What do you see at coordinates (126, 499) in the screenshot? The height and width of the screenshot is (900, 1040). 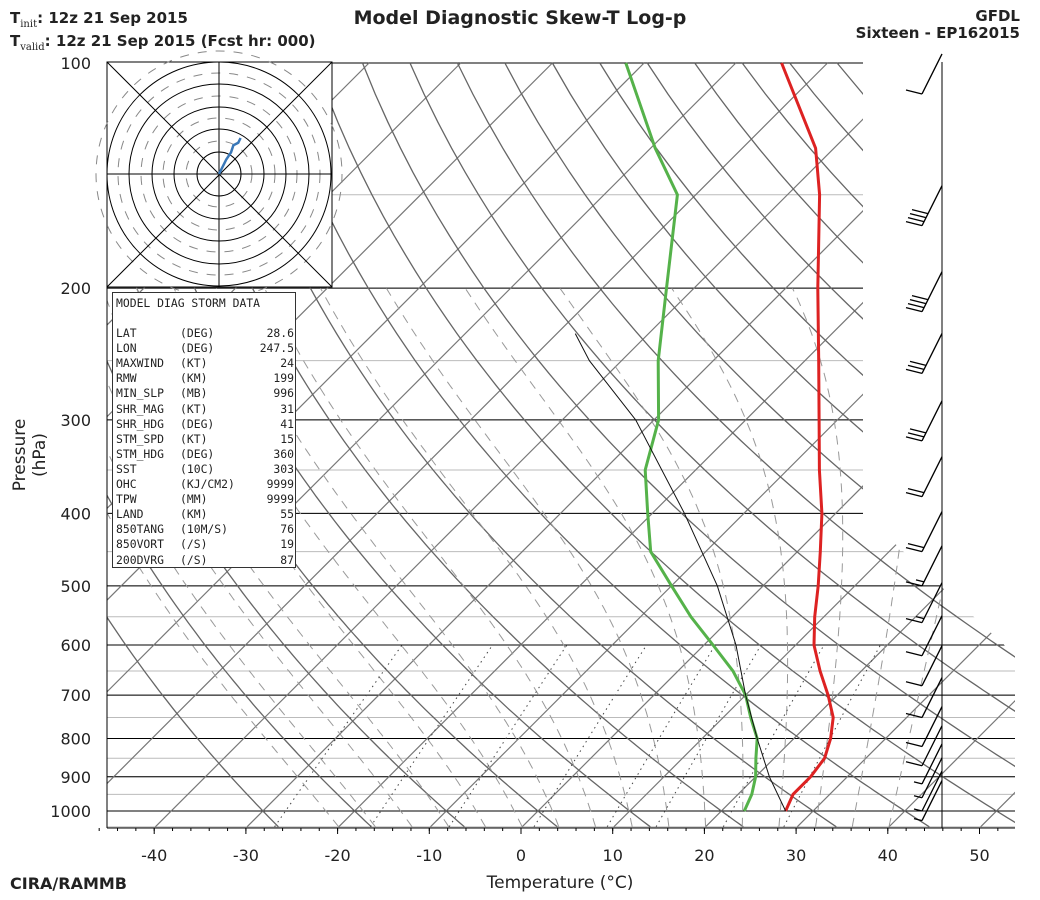 I see `row-name: TPW` at bounding box center [126, 499].